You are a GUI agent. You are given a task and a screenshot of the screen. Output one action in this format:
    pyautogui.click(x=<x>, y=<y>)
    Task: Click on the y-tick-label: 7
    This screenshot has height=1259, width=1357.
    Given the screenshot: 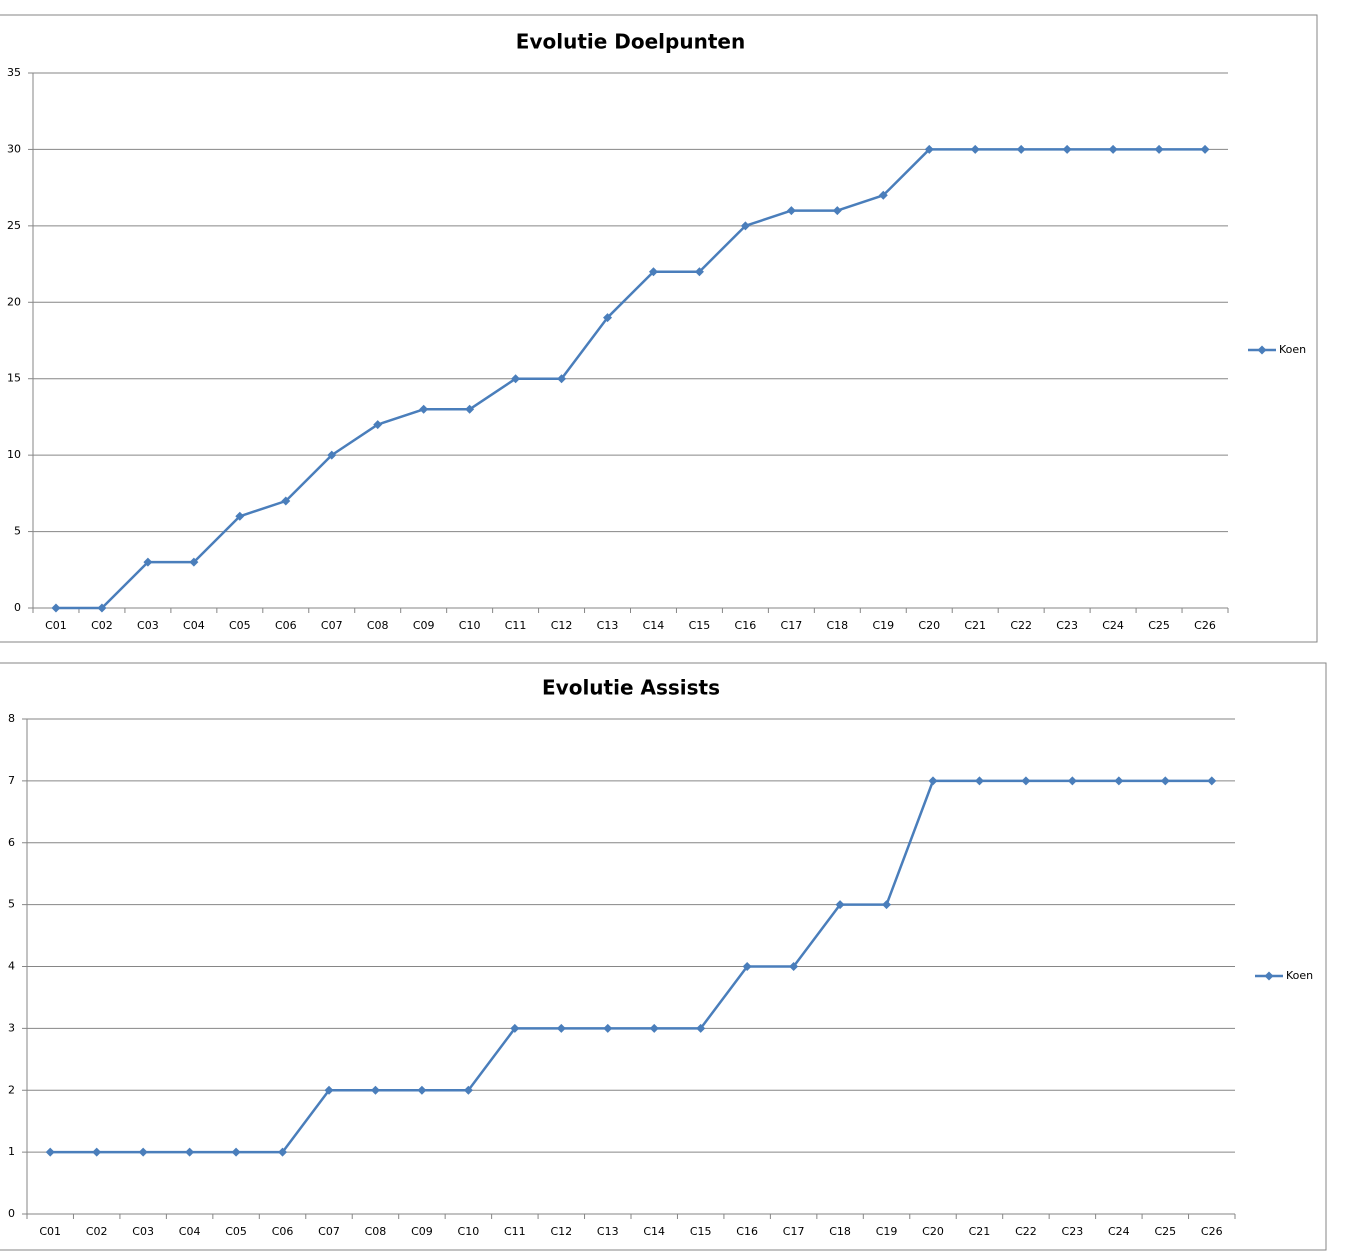 What is the action you would take?
    pyautogui.click(x=11, y=780)
    